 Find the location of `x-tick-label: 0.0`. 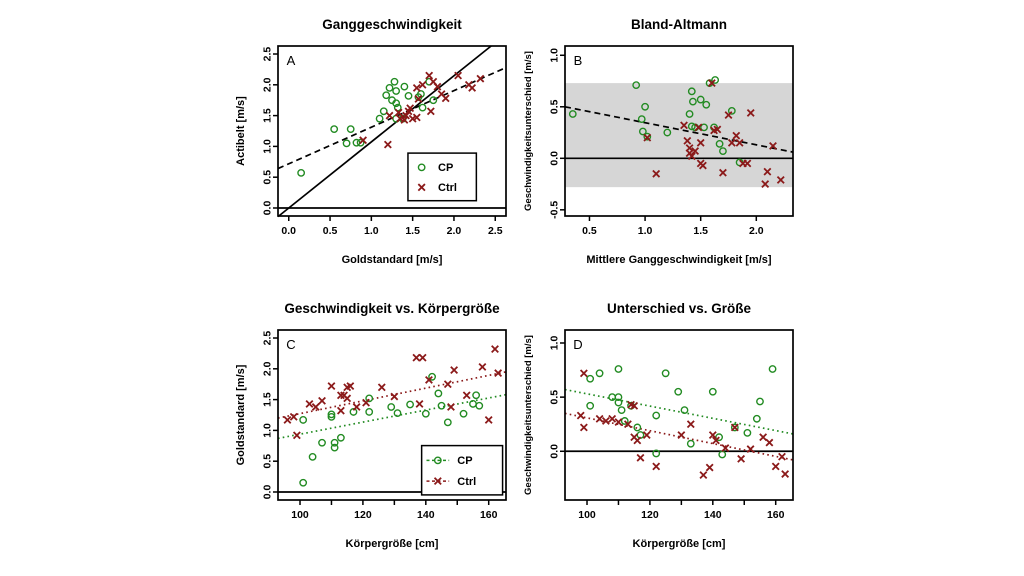

x-tick-label: 0.0 is located at coordinates (288, 231).